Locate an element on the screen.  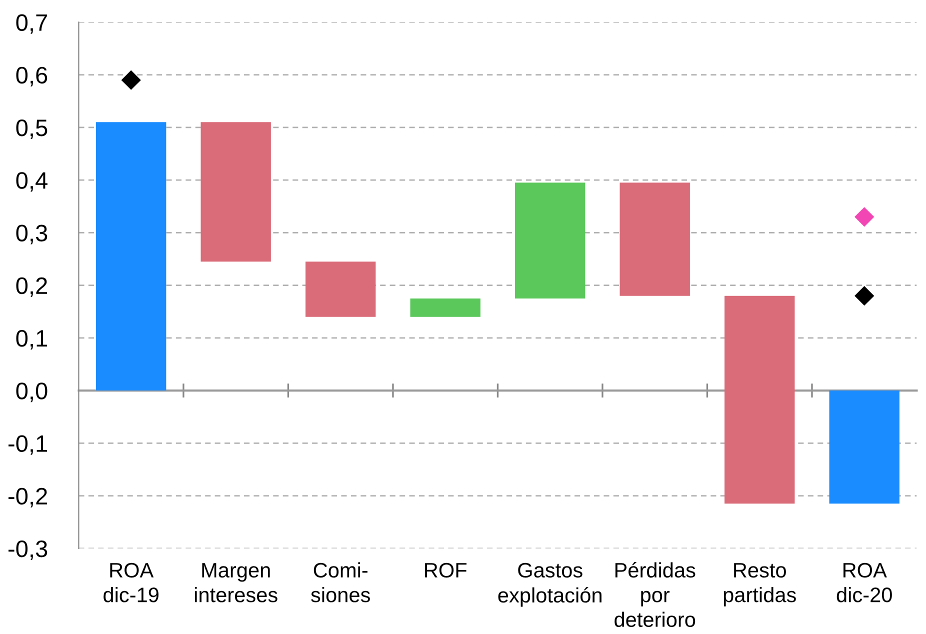
x-tick-label: ROA dic-19 is located at coordinates (131, 582).